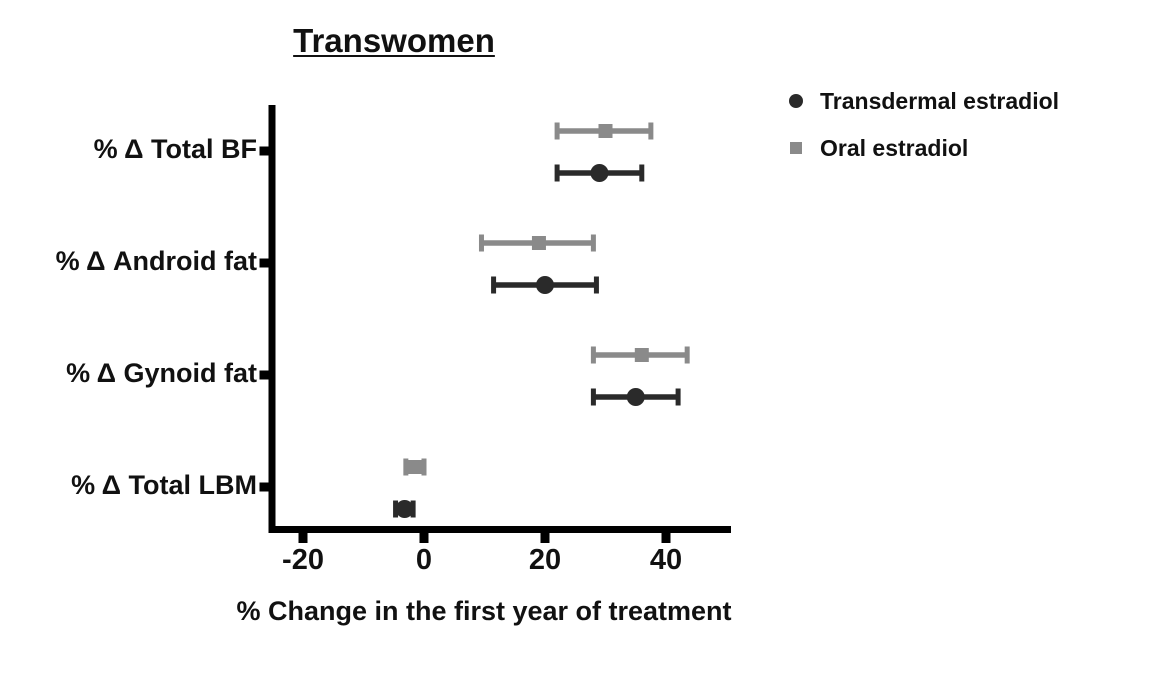  I want to click on circle-marker-icon, so click(796, 101).